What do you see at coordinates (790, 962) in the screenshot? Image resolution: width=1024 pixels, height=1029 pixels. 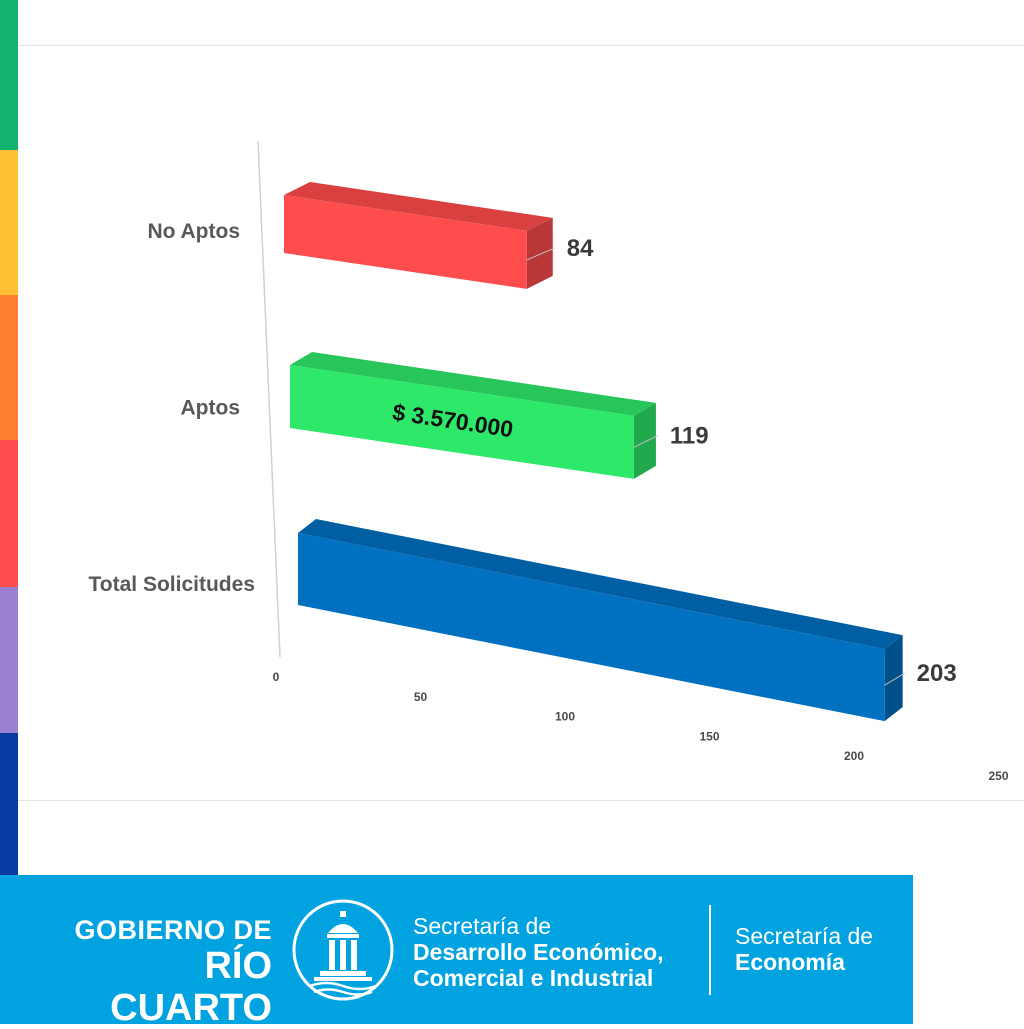 I see `secretaria2-line2: Economía` at bounding box center [790, 962].